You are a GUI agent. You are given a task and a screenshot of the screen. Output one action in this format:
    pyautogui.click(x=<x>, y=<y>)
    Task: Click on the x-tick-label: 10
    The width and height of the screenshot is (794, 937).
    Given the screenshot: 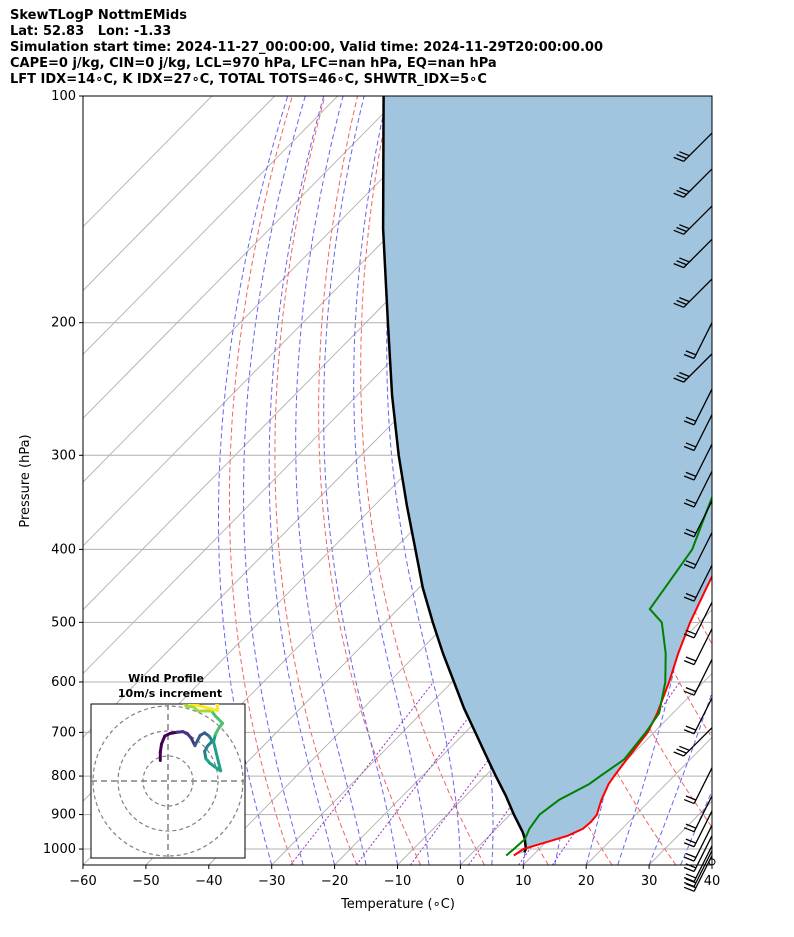 What is the action you would take?
    pyautogui.click(x=523, y=881)
    